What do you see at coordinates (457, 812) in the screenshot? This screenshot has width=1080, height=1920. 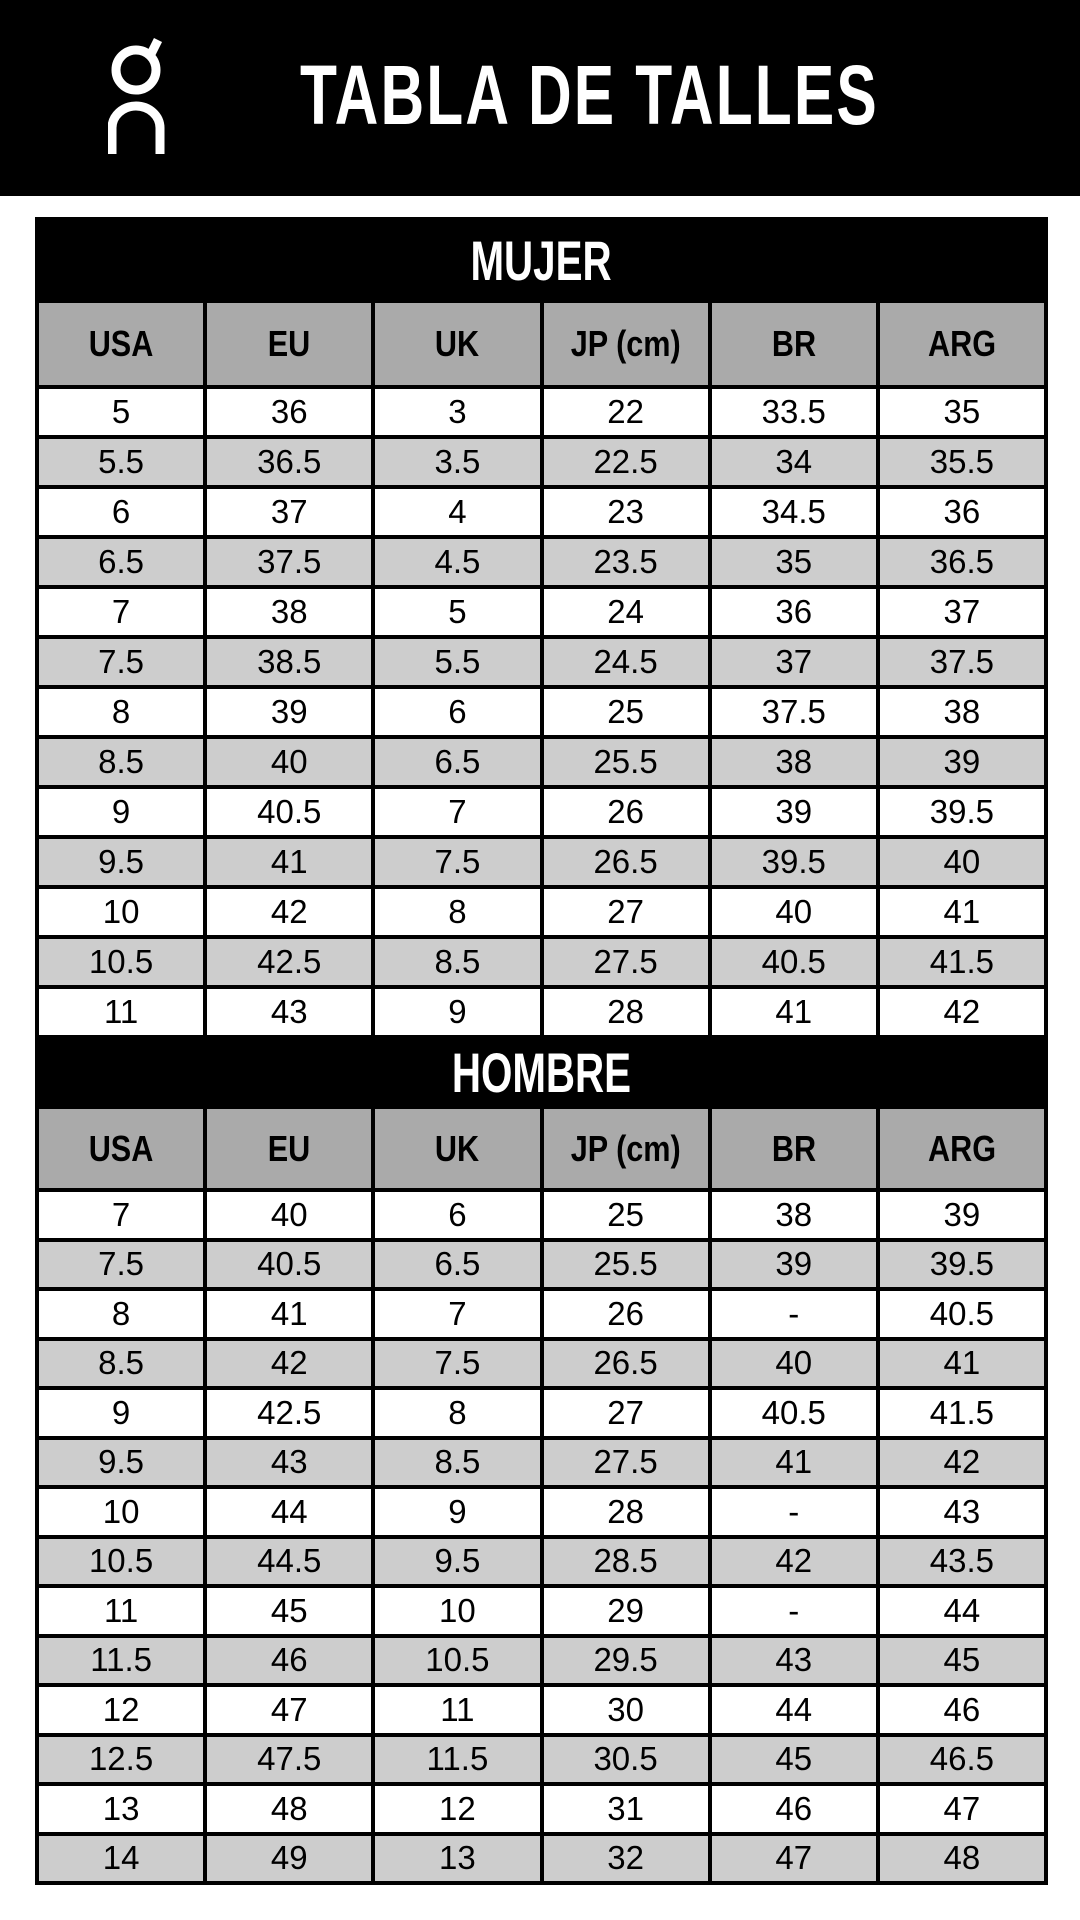 I see `table-cell: 7` at bounding box center [457, 812].